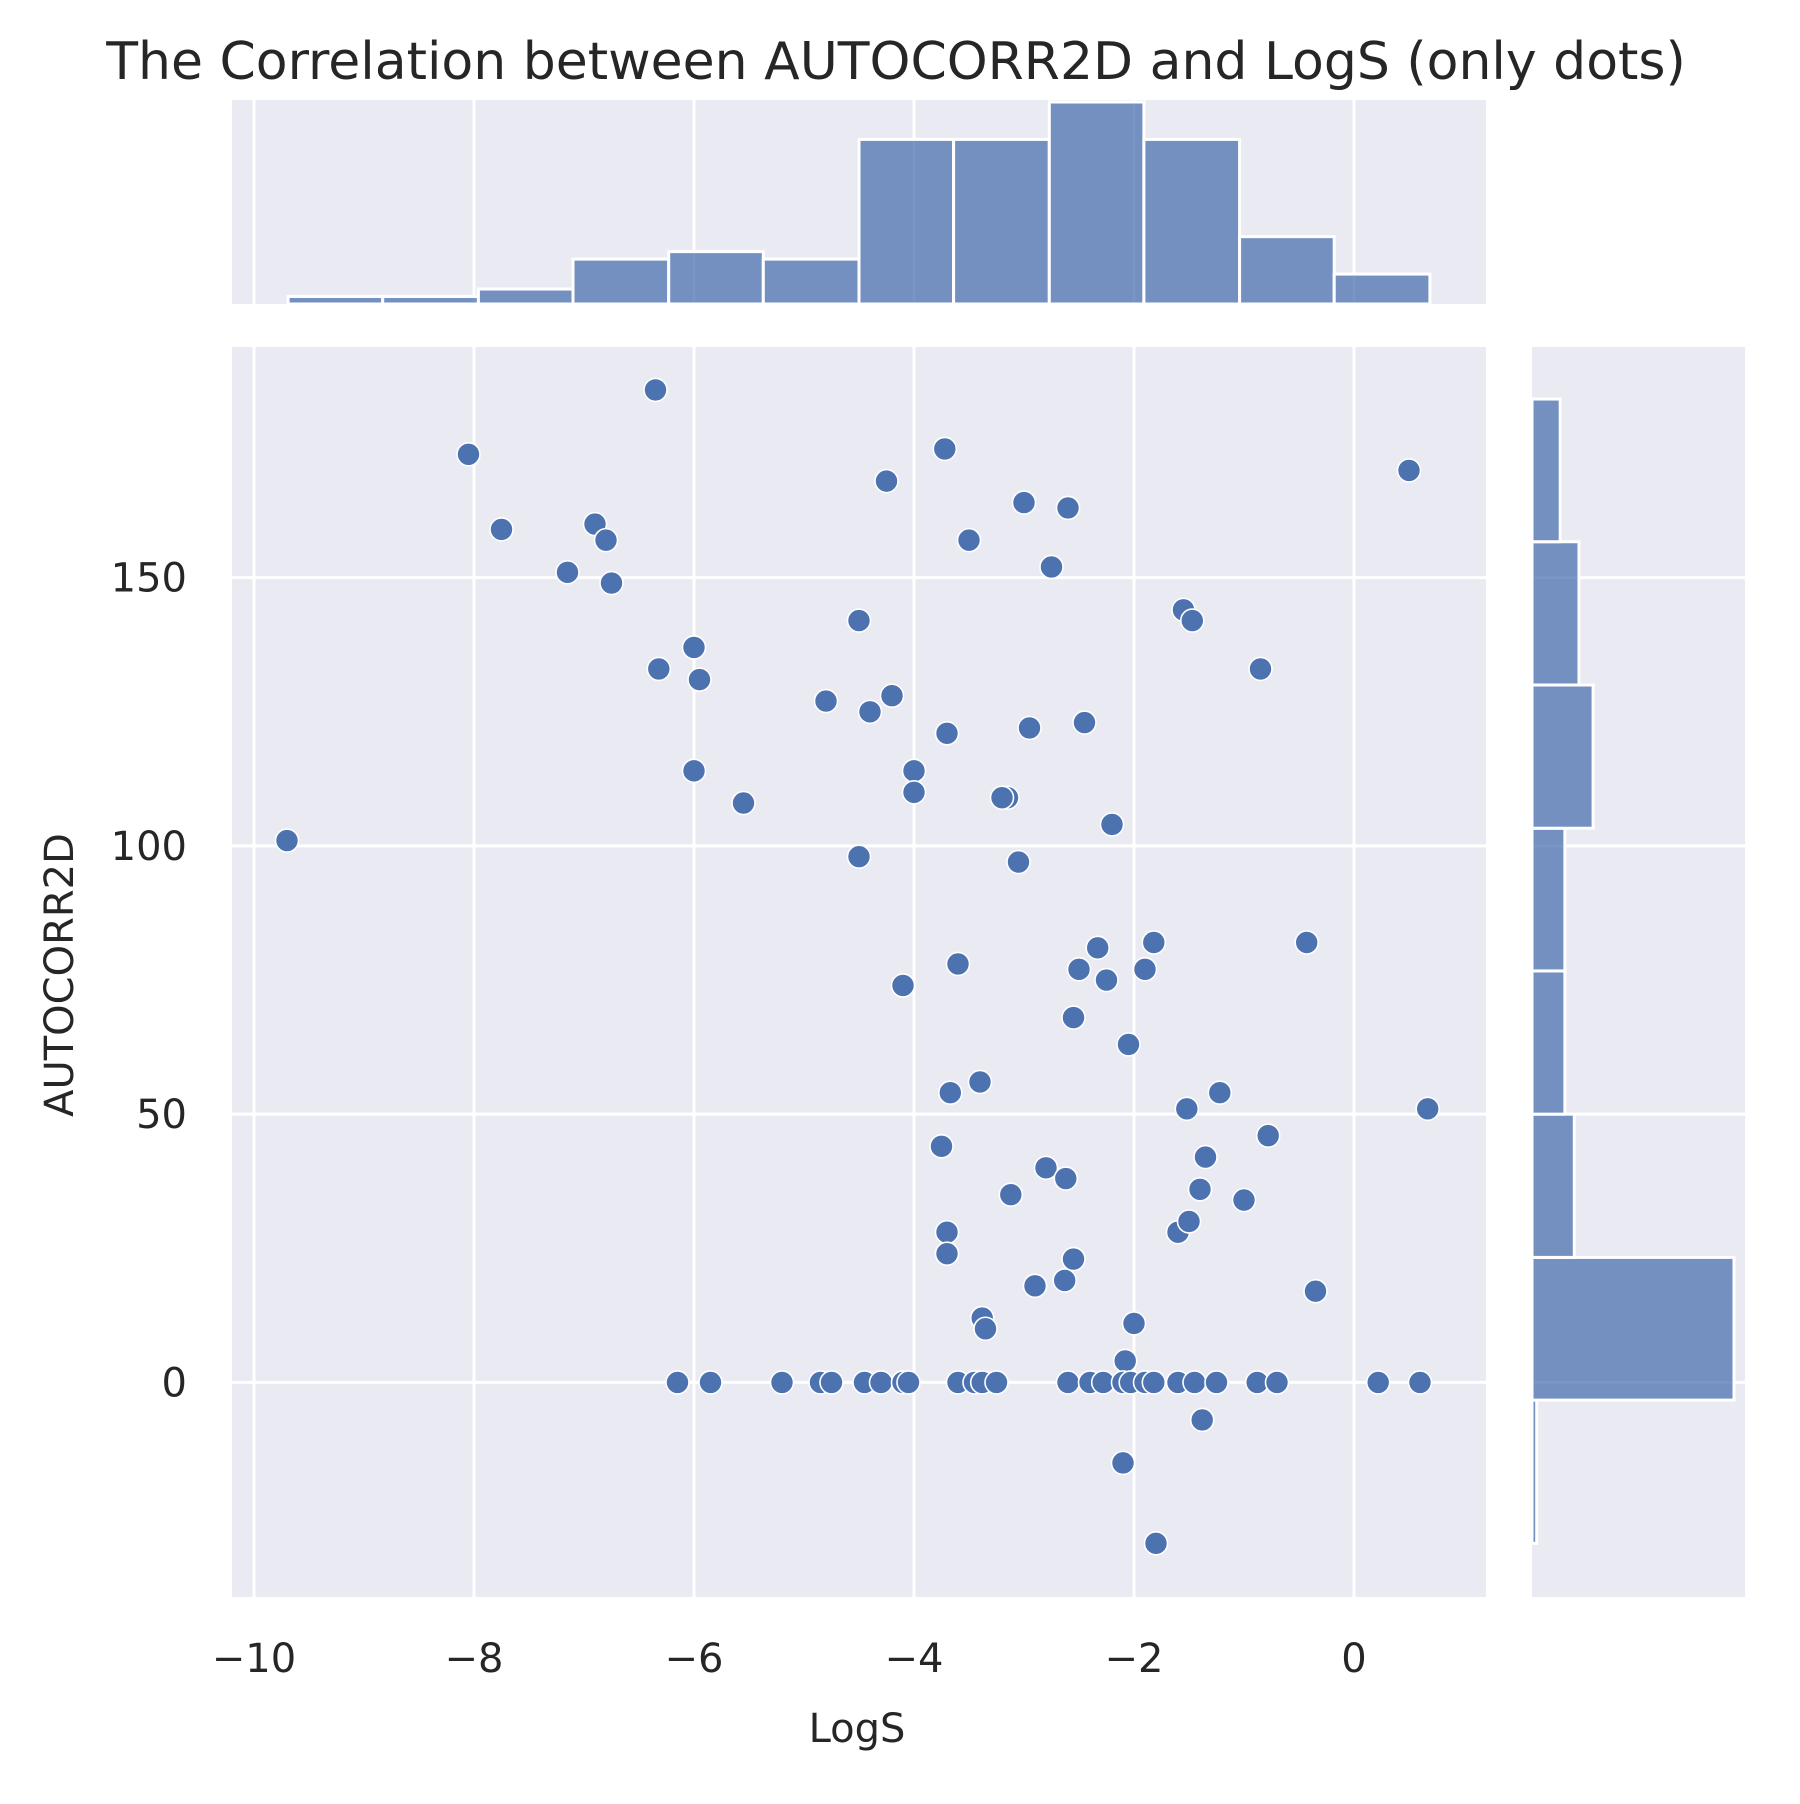  Describe the element at coordinates (254, 1659) in the screenshot. I see `x-tick-label: −10` at that location.